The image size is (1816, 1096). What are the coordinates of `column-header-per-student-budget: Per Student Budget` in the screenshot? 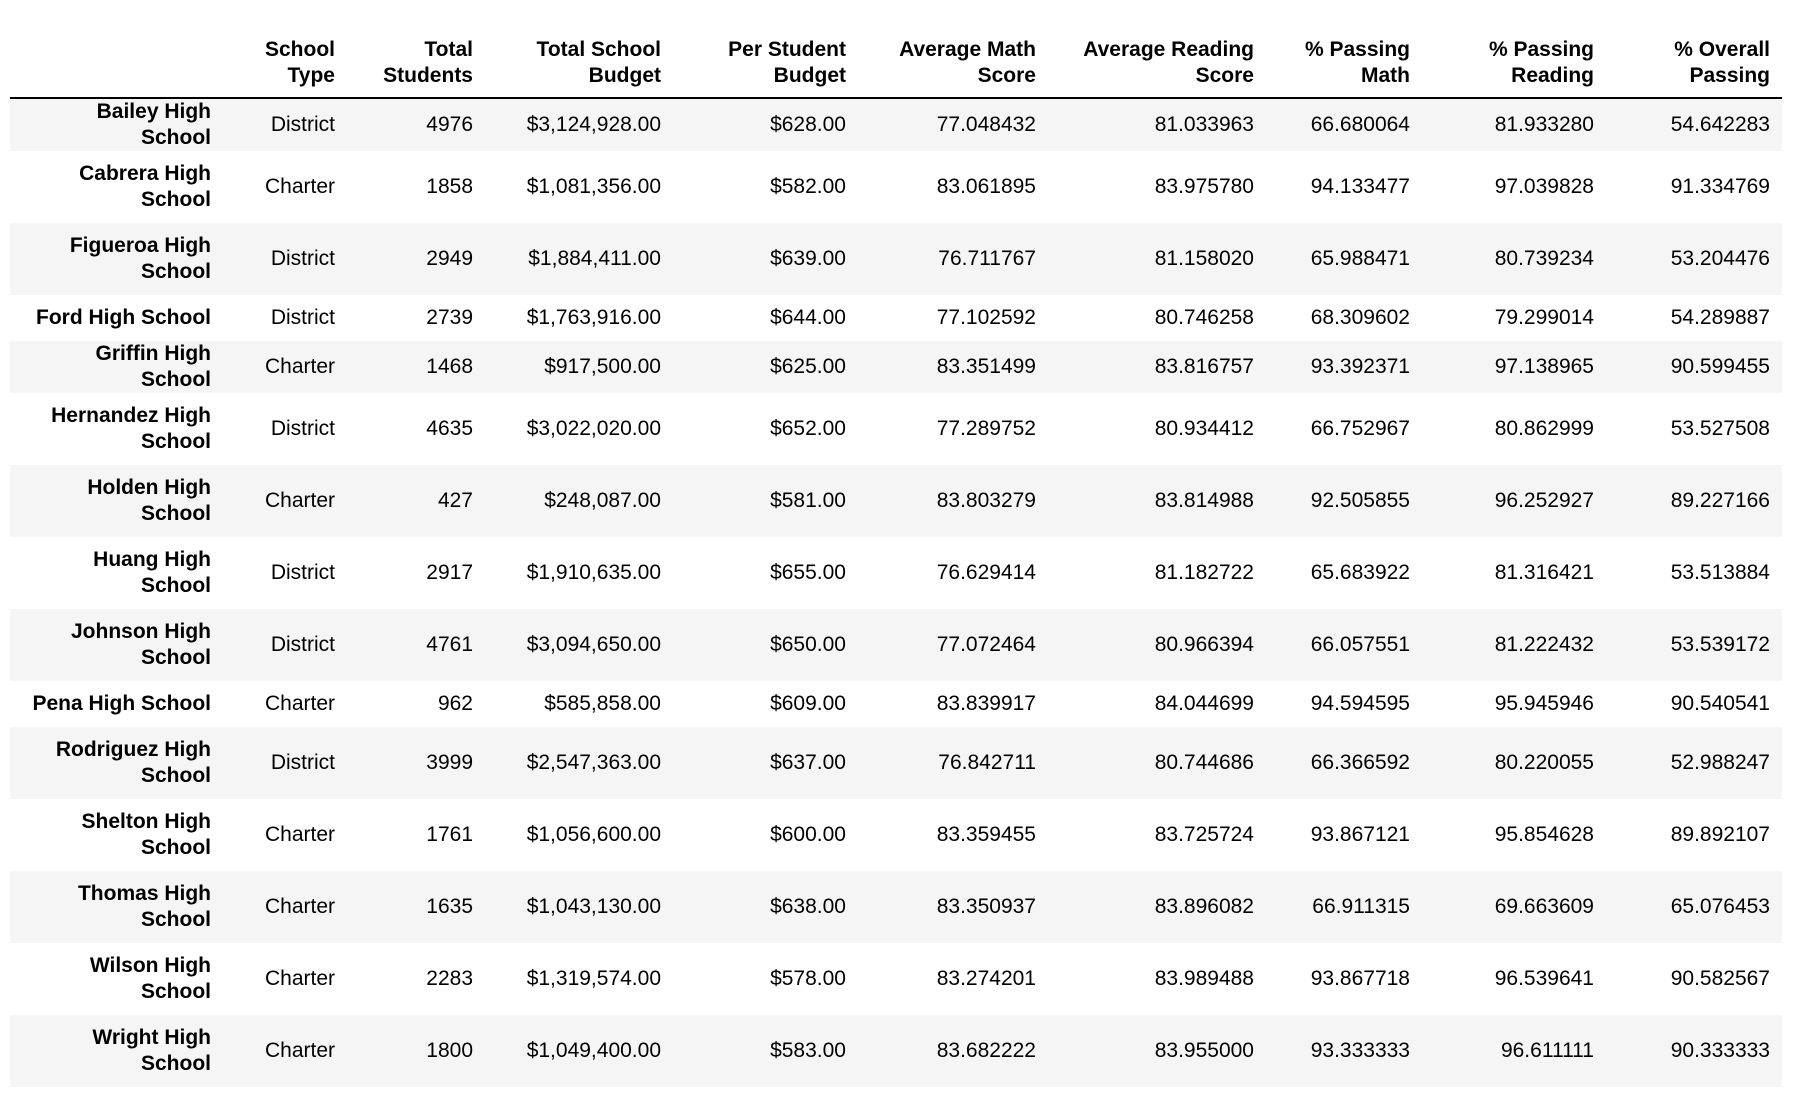 It's located at (765, 64).